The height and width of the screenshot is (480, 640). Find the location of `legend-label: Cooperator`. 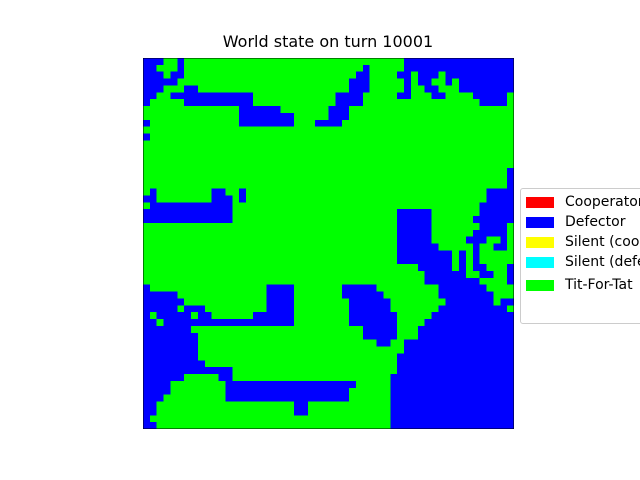

legend-label: Cooperator is located at coordinates (602, 202).